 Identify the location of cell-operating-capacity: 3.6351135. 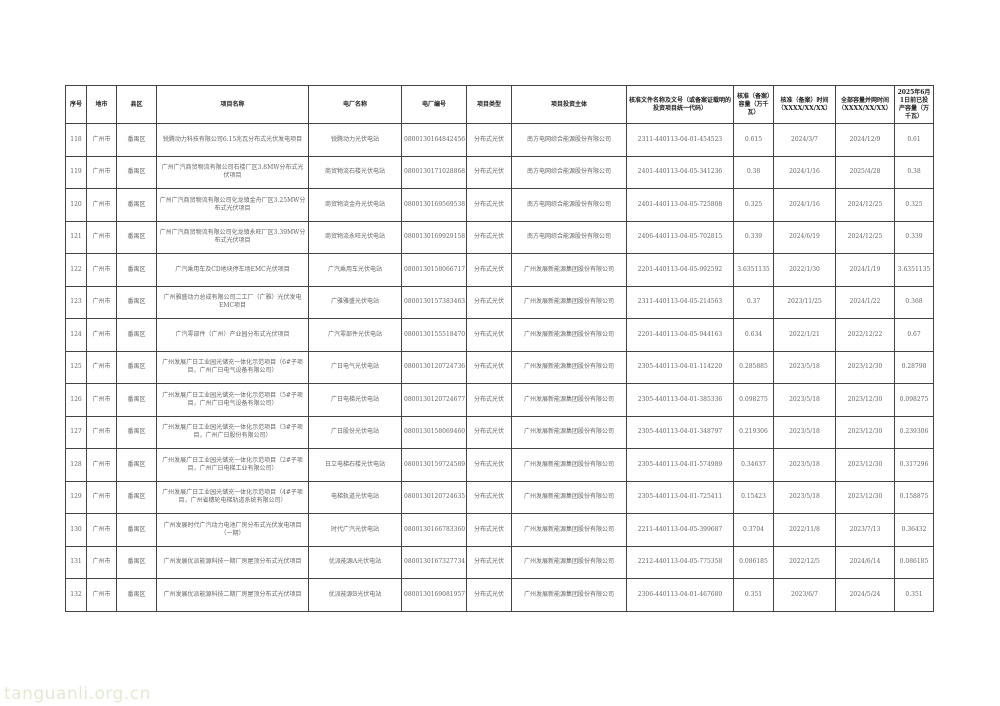
(914, 270).